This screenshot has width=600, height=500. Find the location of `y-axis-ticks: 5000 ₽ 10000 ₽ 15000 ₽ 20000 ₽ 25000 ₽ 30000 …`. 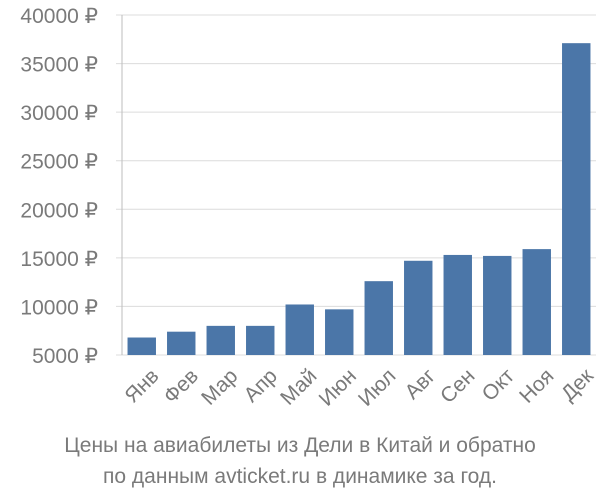

y-axis-ticks: 5000 ₽ 10000 ₽ 15000 ₽ 20000 ₽ 25000 ₽ 30000 … is located at coordinates (59, 186).